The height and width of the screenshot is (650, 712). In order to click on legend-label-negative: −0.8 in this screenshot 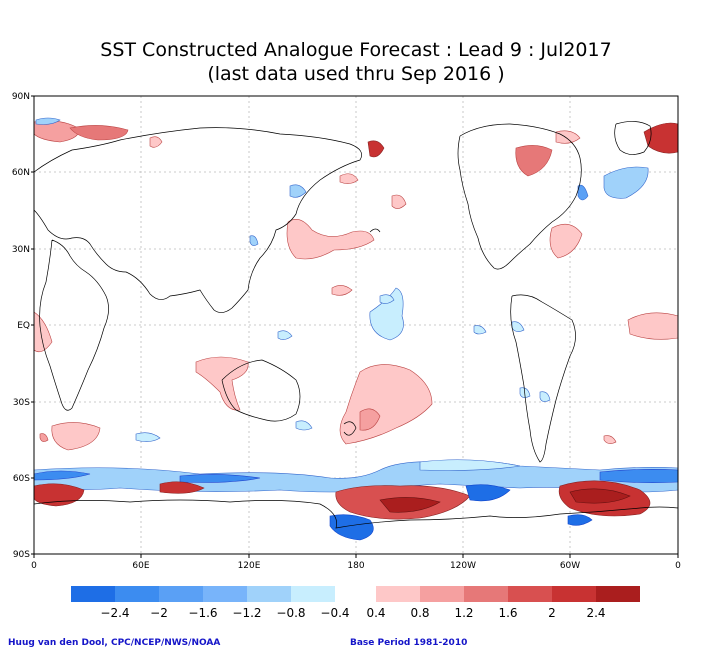, I will do `click(290, 613)`.